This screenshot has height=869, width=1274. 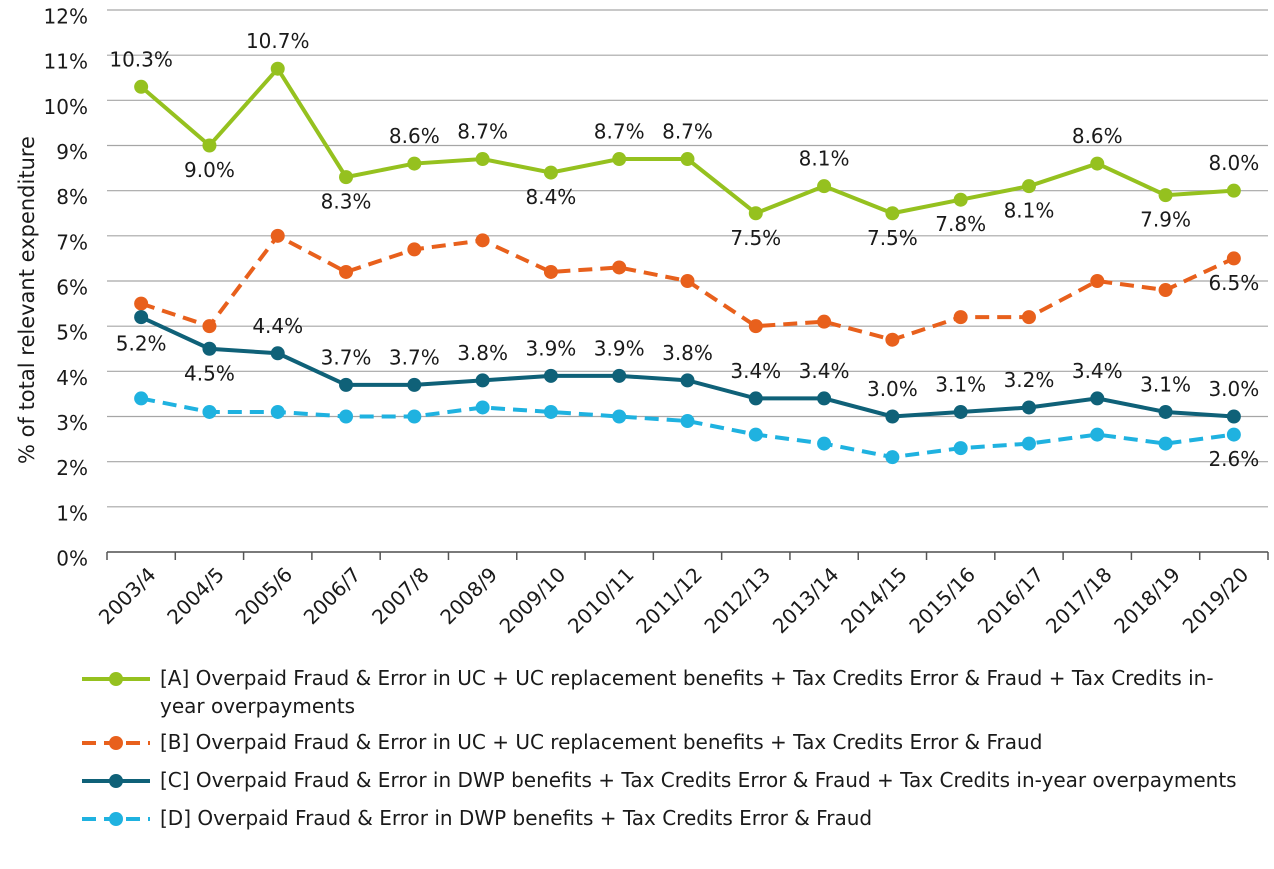 I want to click on y-tick-label: 10%, so click(x=66, y=107).